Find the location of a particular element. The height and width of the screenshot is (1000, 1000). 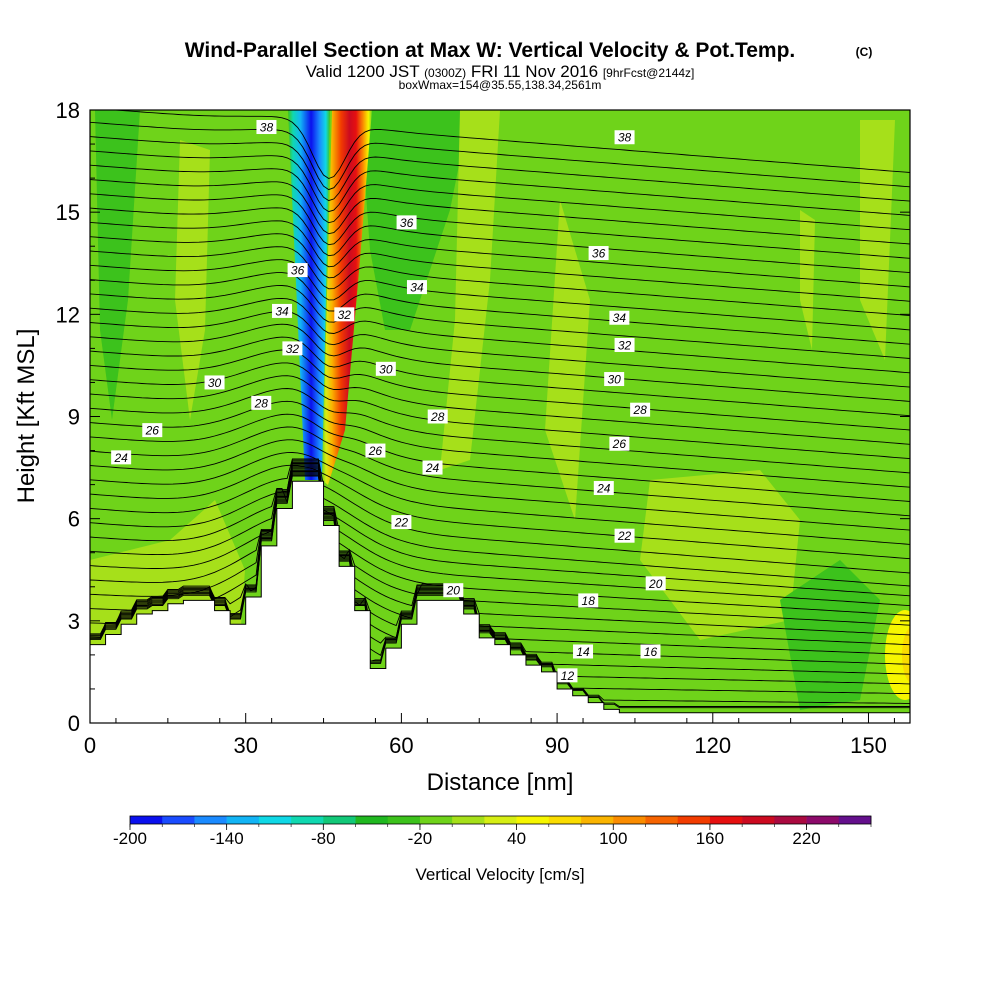

y-tick-label: 9 is located at coordinates (74, 417).